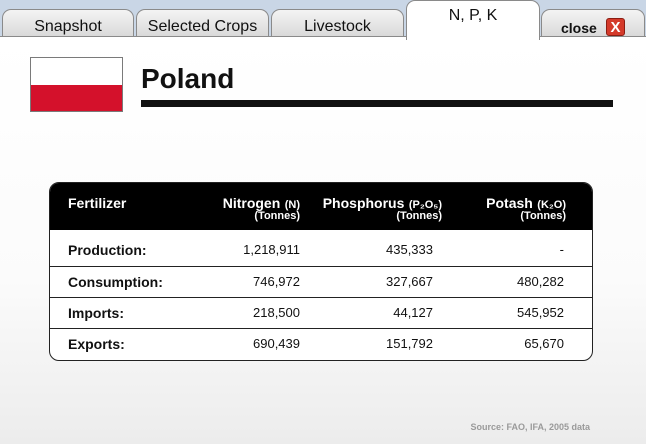 The height and width of the screenshot is (444, 646). What do you see at coordinates (530, 427) in the screenshot?
I see `source-note: Source: FAO, IFA, 2005 data` at bounding box center [530, 427].